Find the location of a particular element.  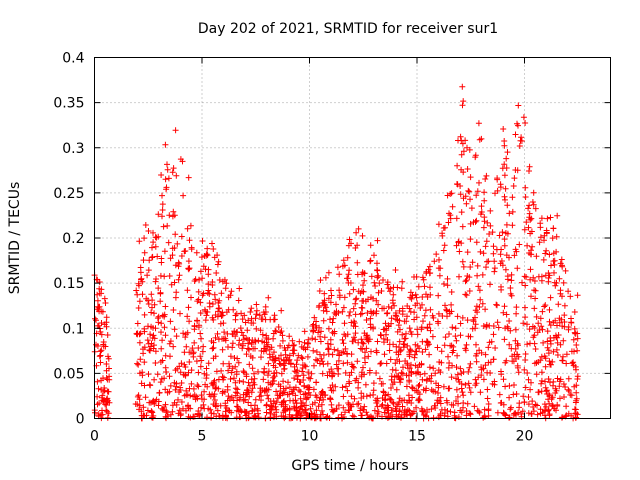

y-tick-label: 0.4 is located at coordinates (73, 59).